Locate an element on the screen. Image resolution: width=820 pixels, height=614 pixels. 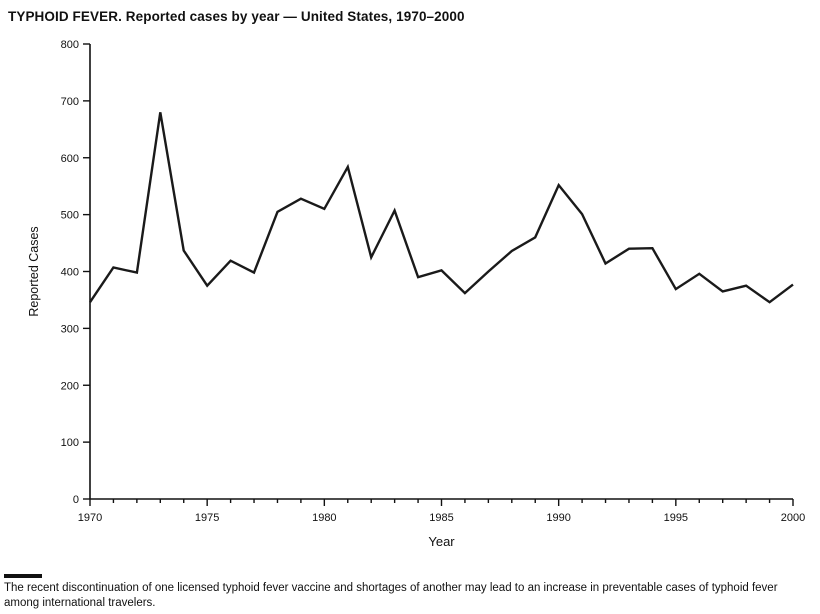
y-tick-label: 0 is located at coordinates (76, 500).